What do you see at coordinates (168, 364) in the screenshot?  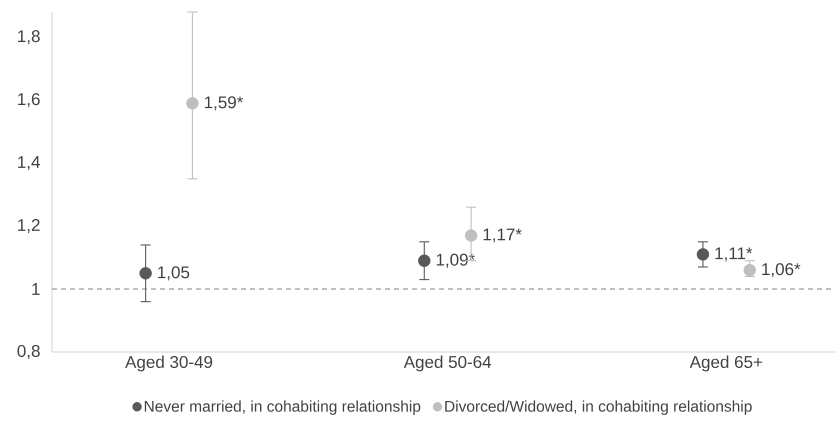 I see `x-tick-label: Aged 30-49` at bounding box center [168, 364].